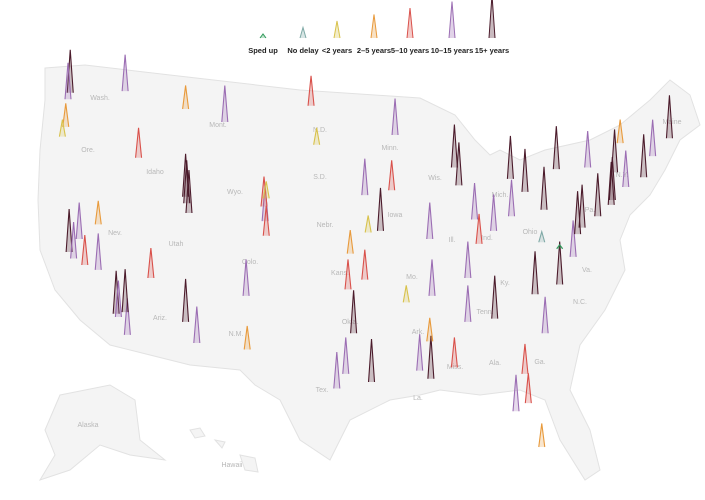 This screenshot has width=705, height=500. Describe the element at coordinates (340, 273) in the screenshot. I see `state-label: Kans.` at that location.